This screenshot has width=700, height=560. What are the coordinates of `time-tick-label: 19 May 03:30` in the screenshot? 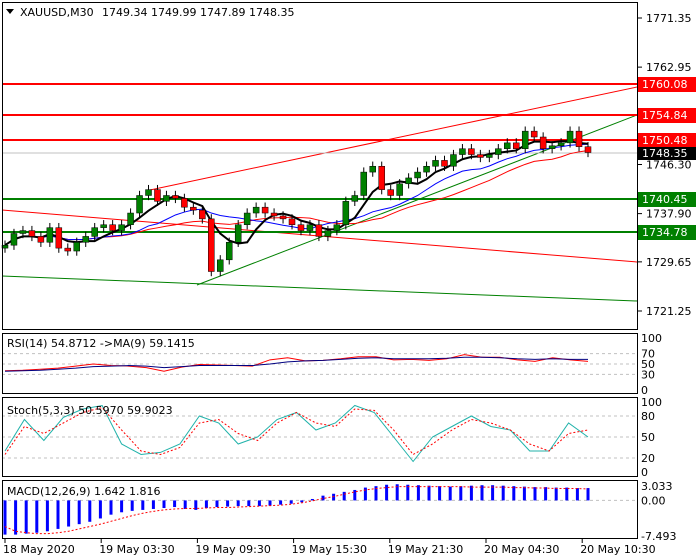 It's located at (136, 549).